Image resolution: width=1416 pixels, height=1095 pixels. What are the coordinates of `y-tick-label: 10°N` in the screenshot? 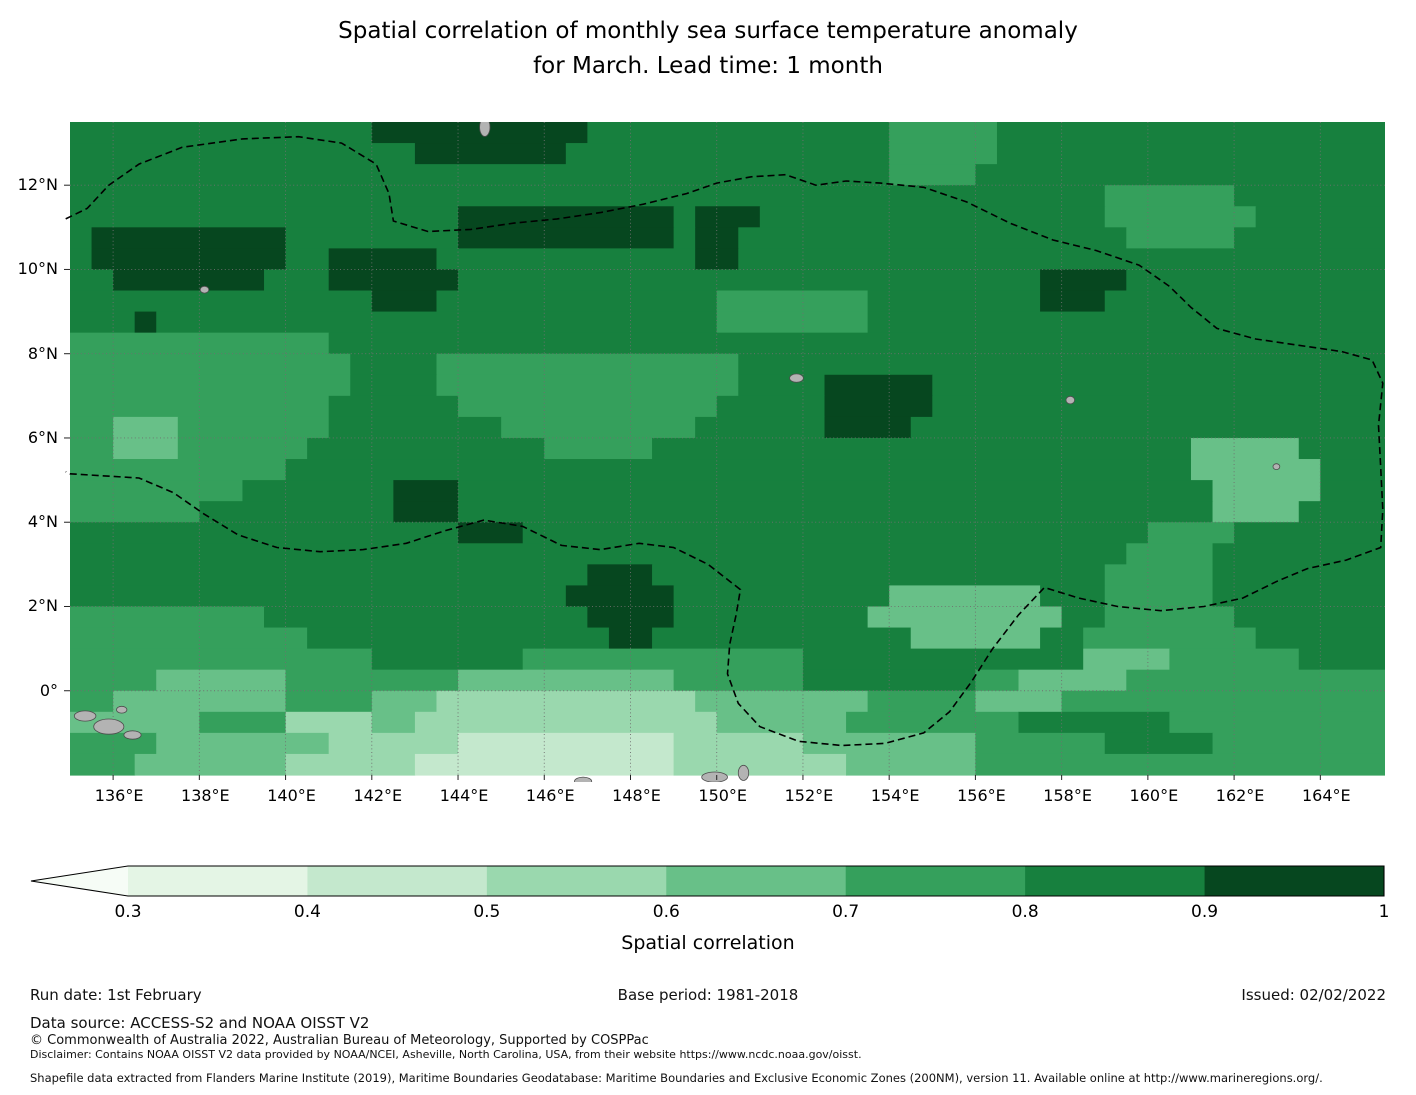 It's located at (37, 269).